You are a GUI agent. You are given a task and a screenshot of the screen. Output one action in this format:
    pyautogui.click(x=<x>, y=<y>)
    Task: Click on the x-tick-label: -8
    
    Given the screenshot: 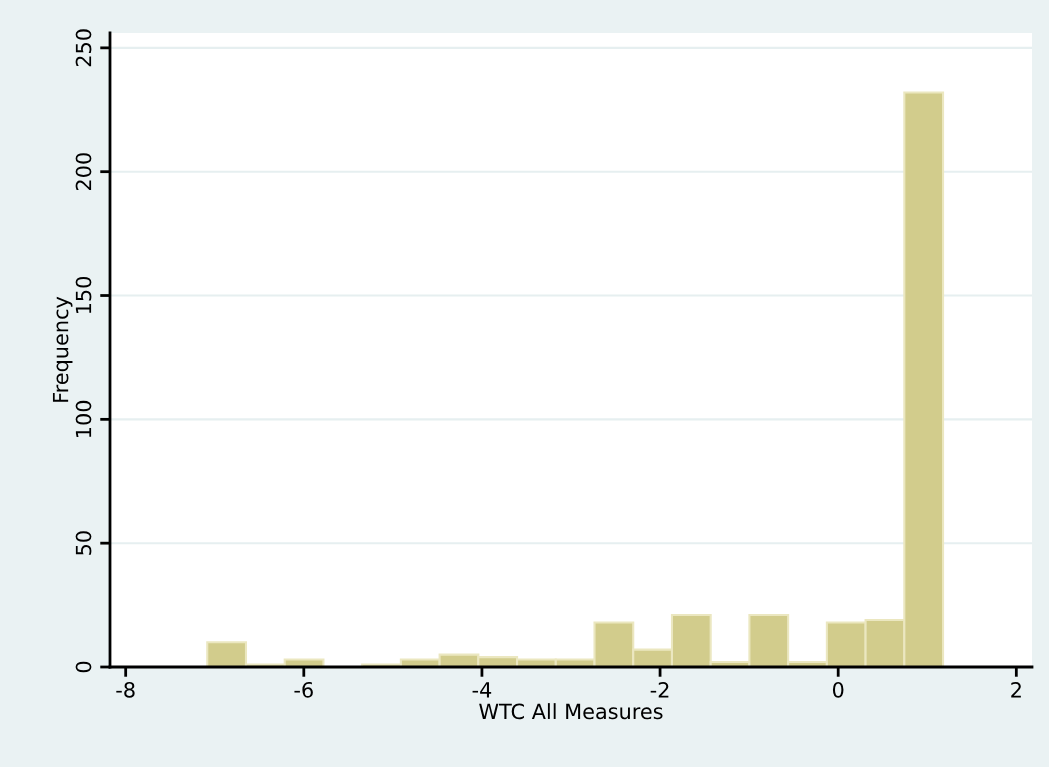 What is the action you would take?
    pyautogui.click(x=125, y=689)
    